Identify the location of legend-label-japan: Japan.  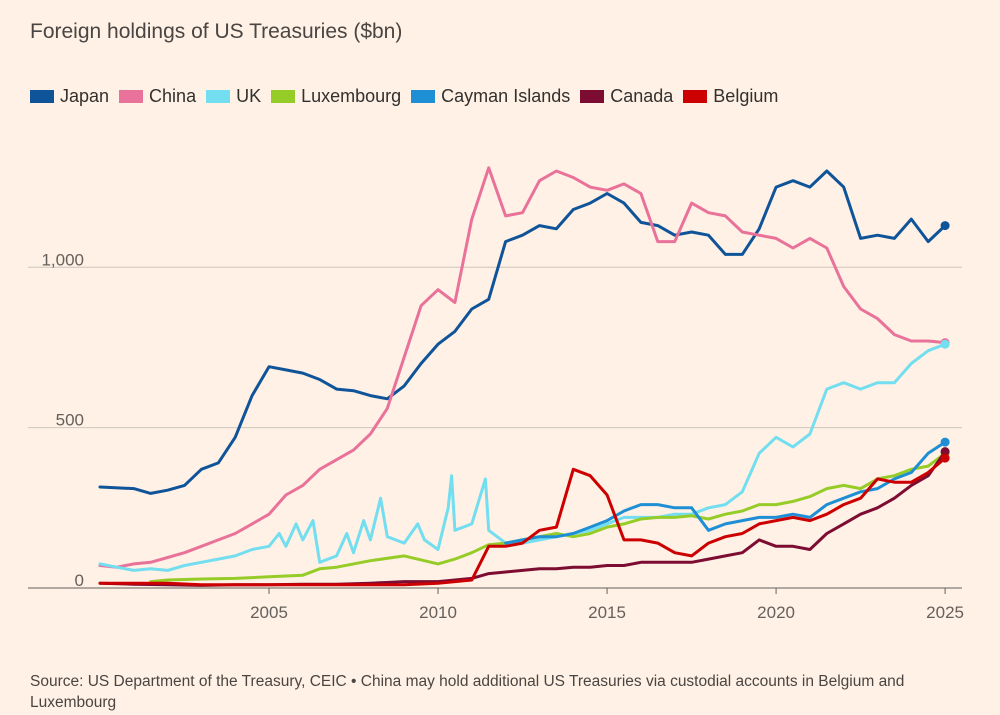
(85, 96).